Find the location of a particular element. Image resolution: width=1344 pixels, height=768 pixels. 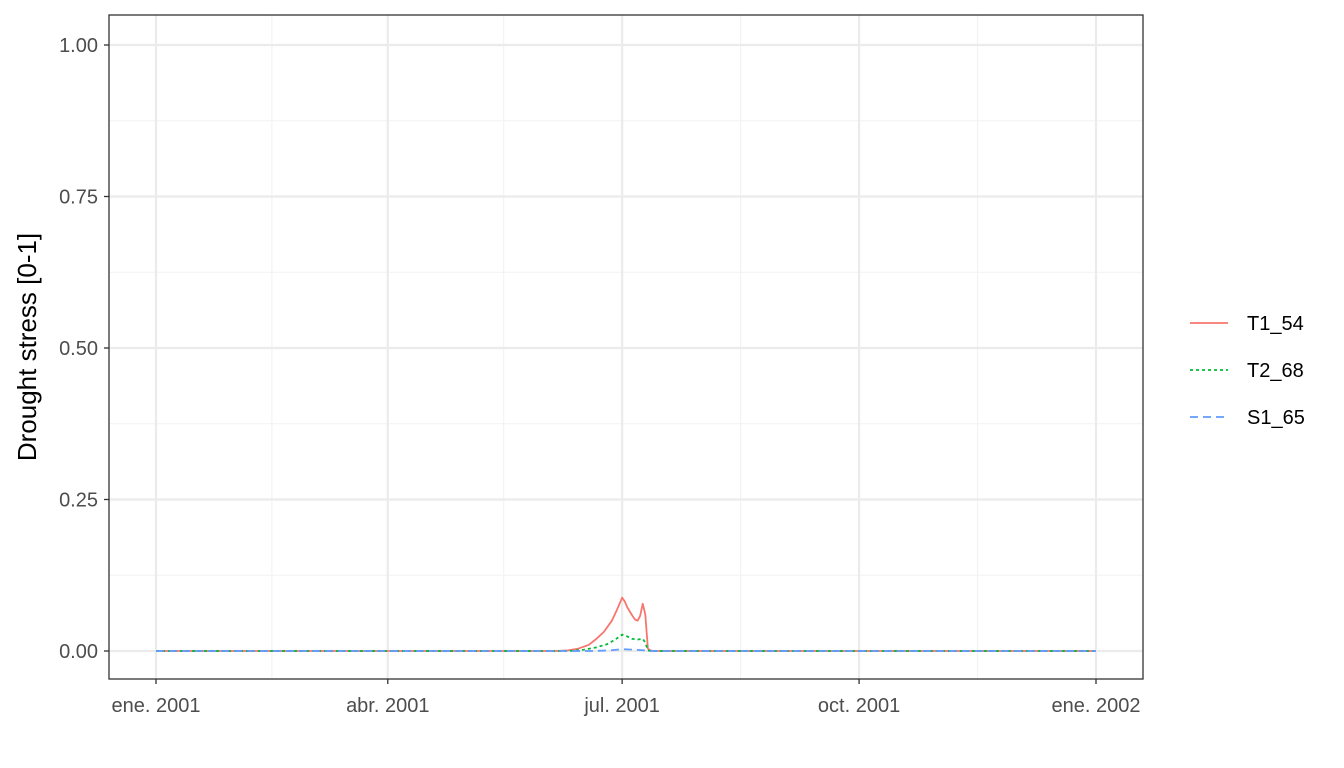

legend: T1_54 T2_68 S1_65 is located at coordinates (1247, 371).